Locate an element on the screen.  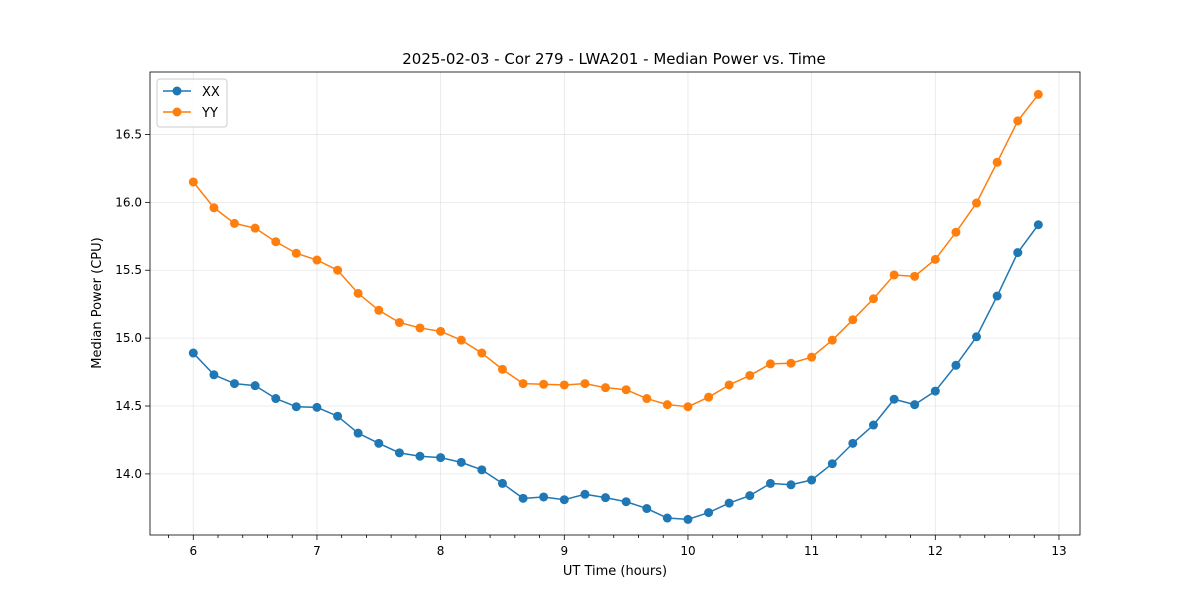
x-tick-label: 6 is located at coordinates (193, 551).